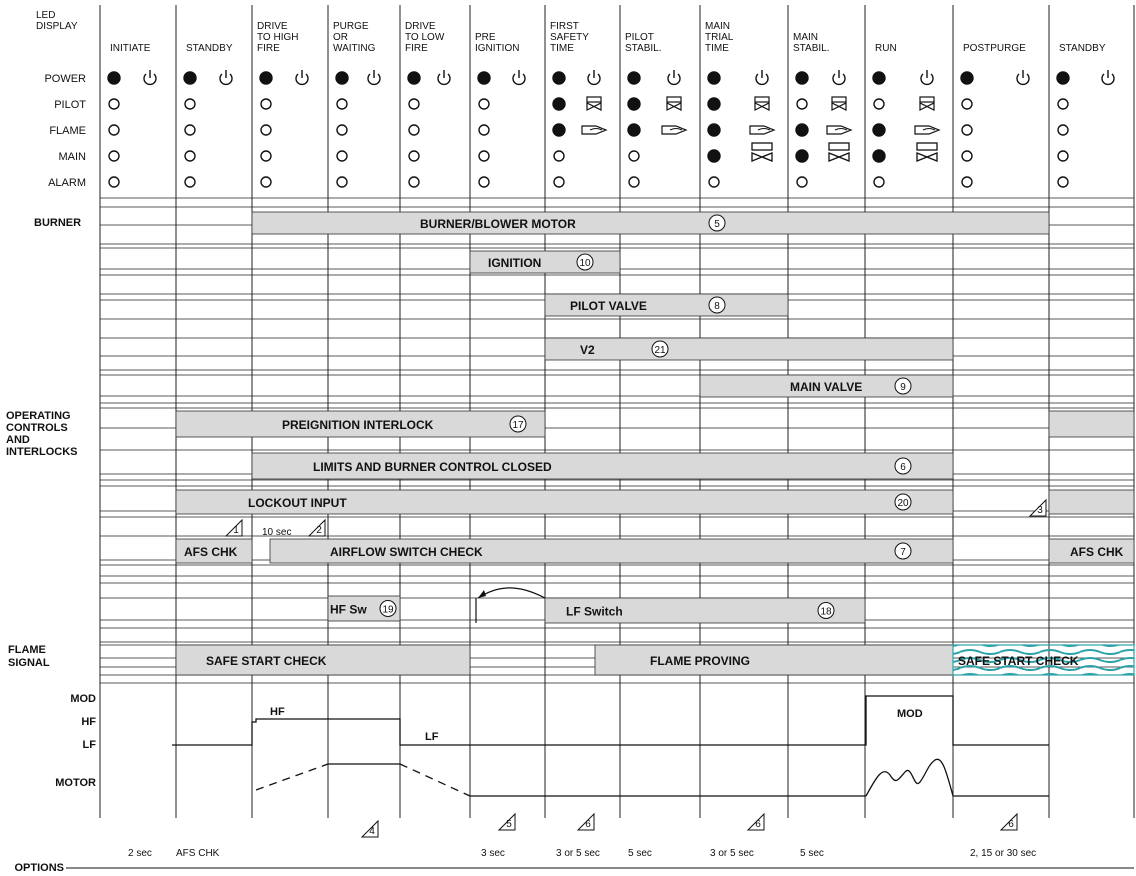 The width and height of the screenshot is (1136, 876). What do you see at coordinates (297, 503) in the screenshot?
I see `bar-label: LOCKOUT INPUT` at bounding box center [297, 503].